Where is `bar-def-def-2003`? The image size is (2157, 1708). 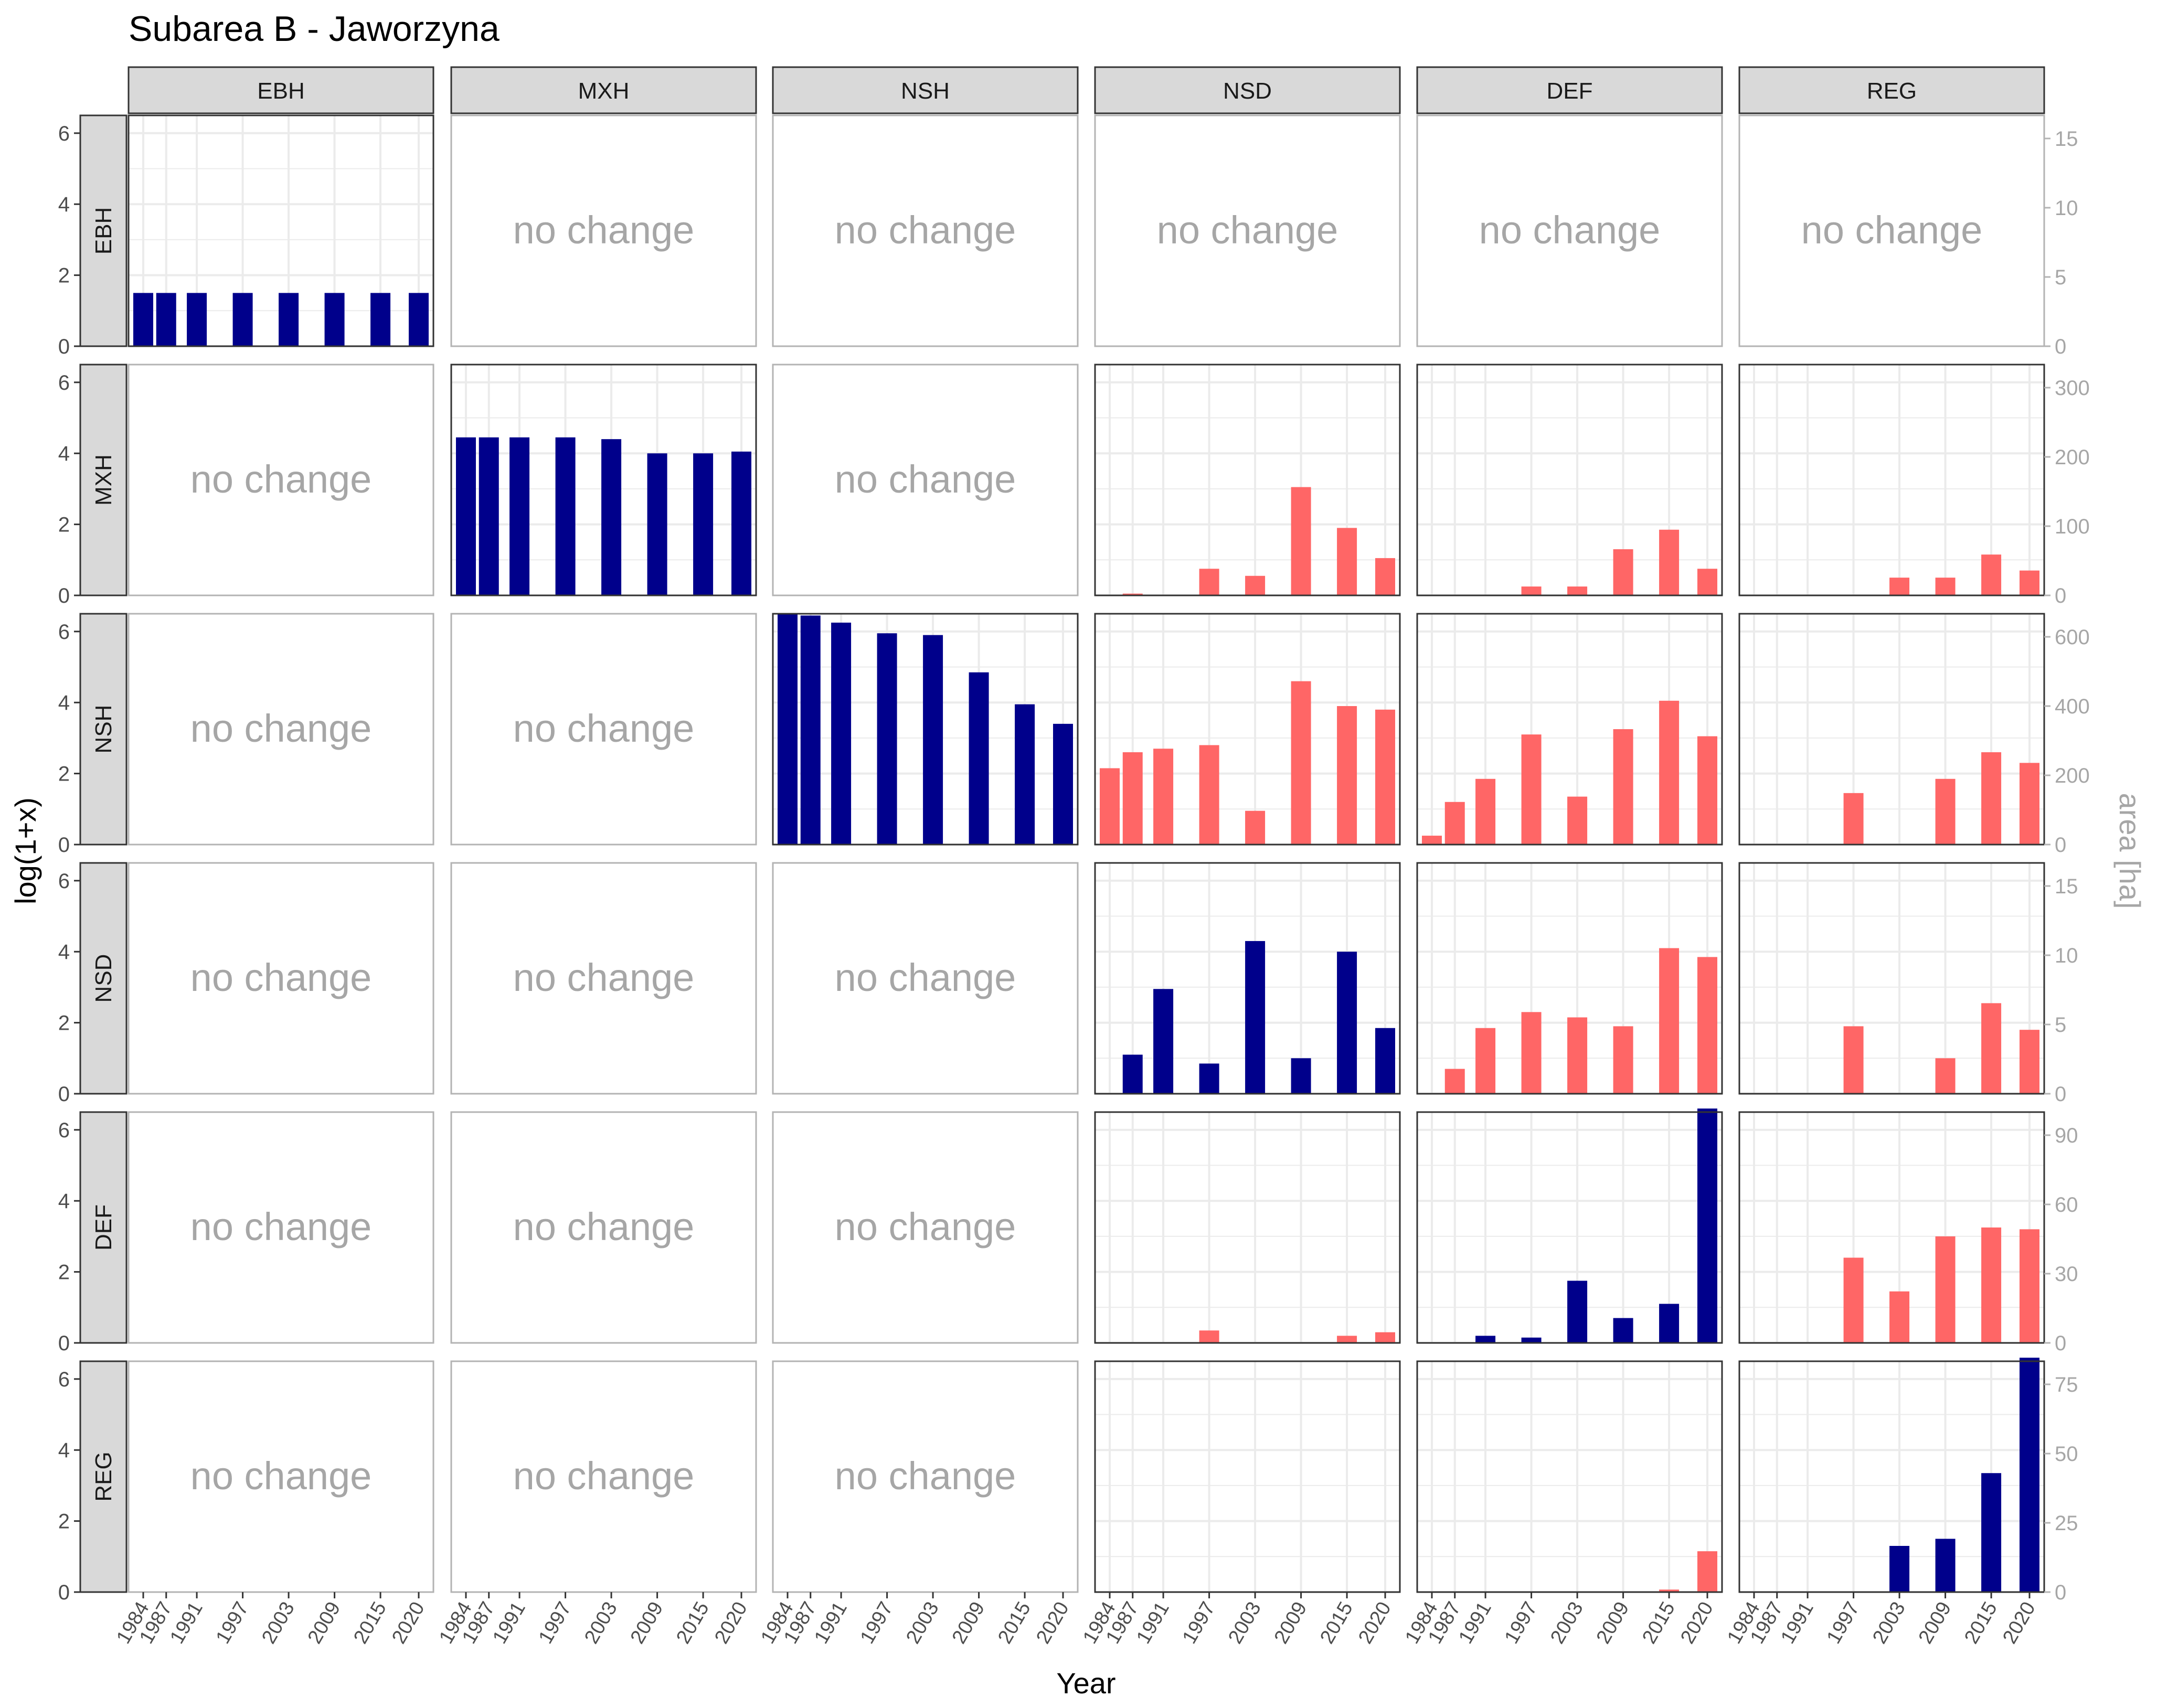
bar-def-def-2003 is located at coordinates (1577, 1311).